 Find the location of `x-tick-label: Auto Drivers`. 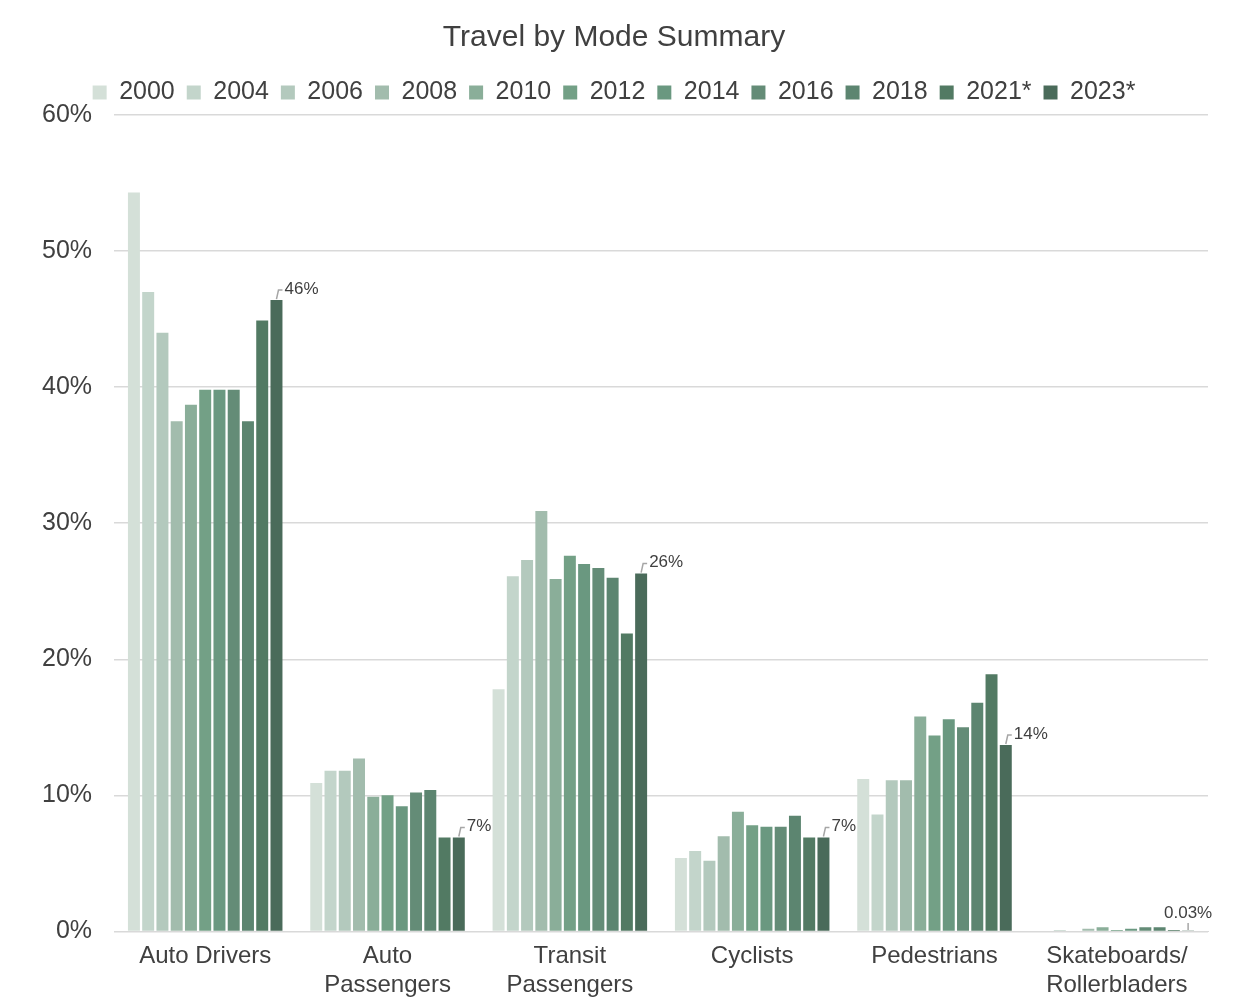

x-tick-label: Auto Drivers is located at coordinates (205, 955).